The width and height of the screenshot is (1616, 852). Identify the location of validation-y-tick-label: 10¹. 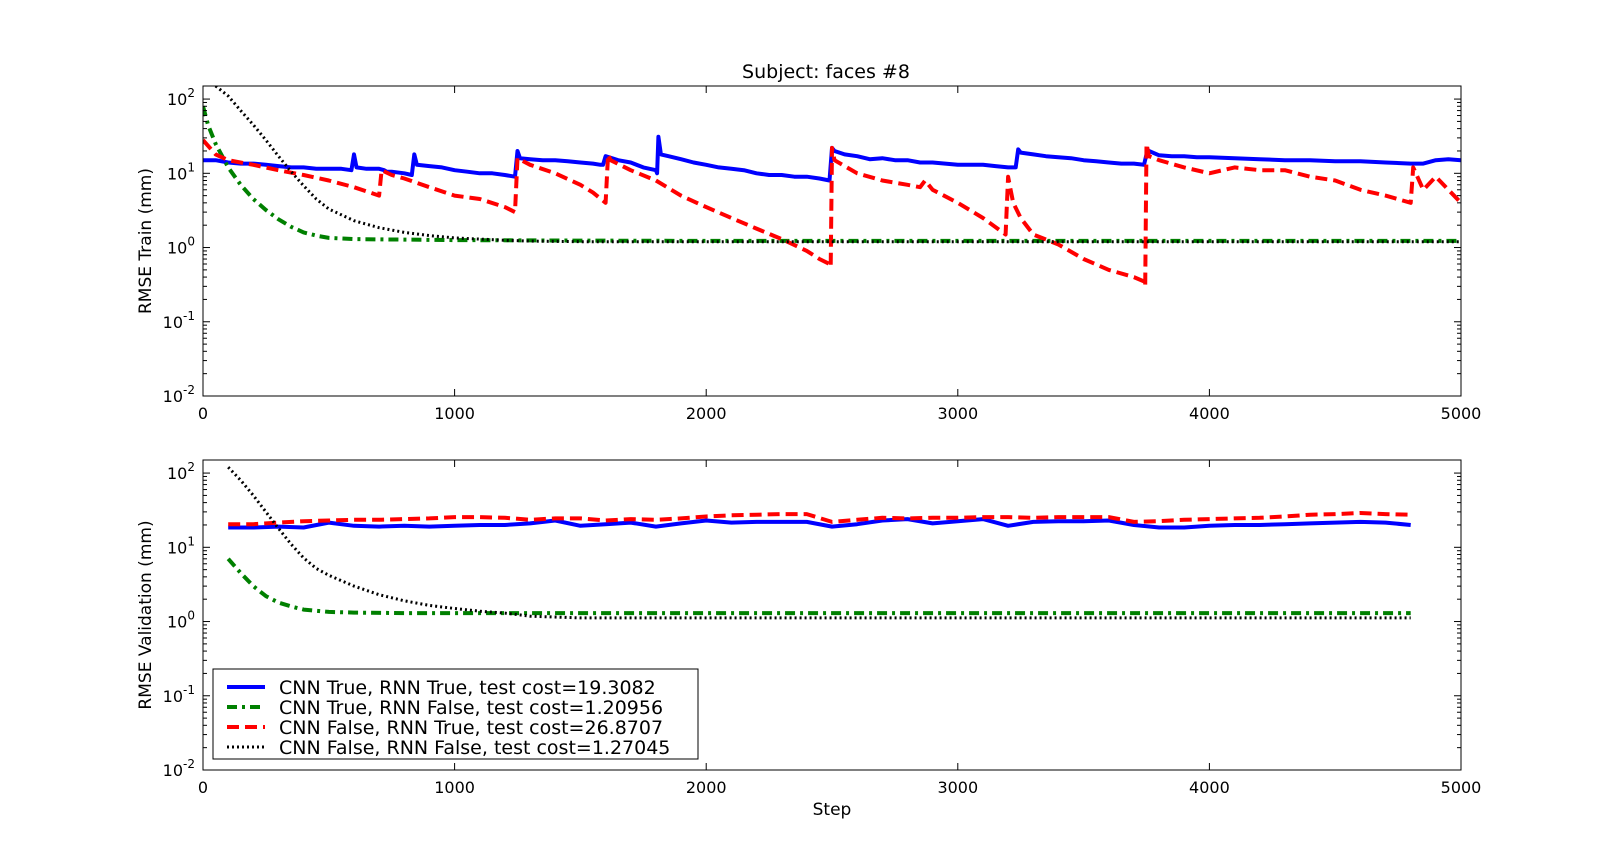
(181, 545).